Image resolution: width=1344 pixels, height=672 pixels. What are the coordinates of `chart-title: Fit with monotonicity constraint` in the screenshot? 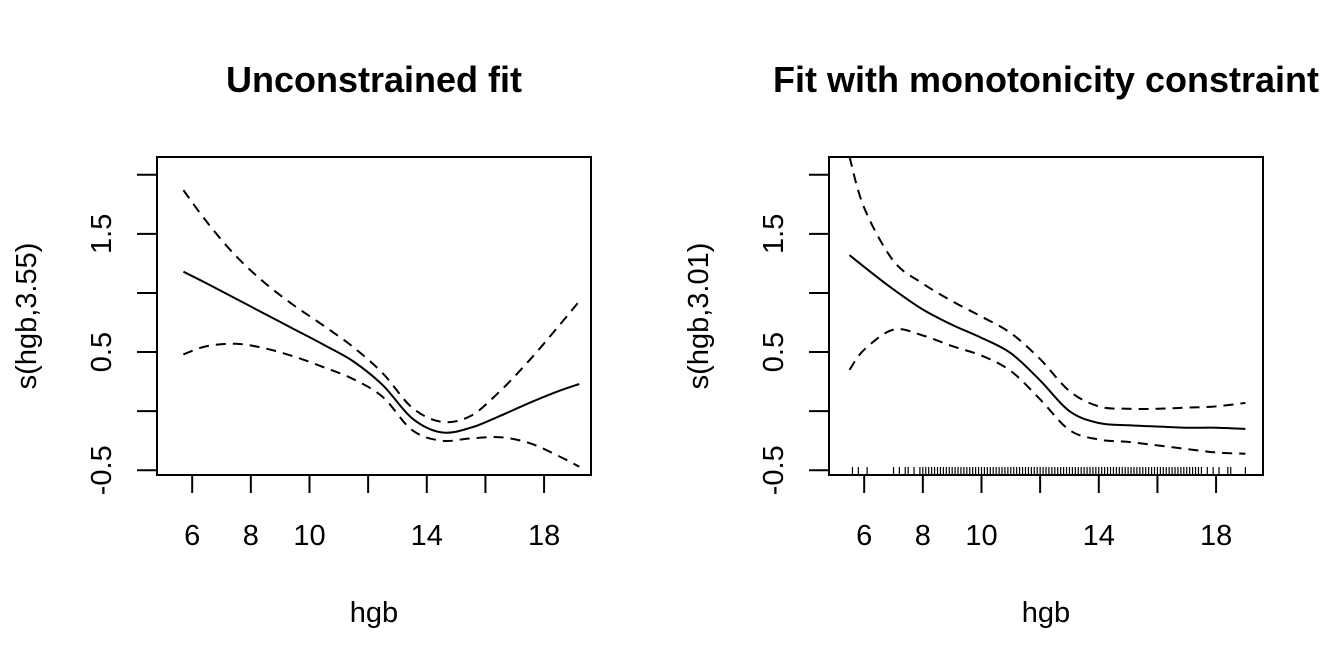 It's located at (1046, 79).